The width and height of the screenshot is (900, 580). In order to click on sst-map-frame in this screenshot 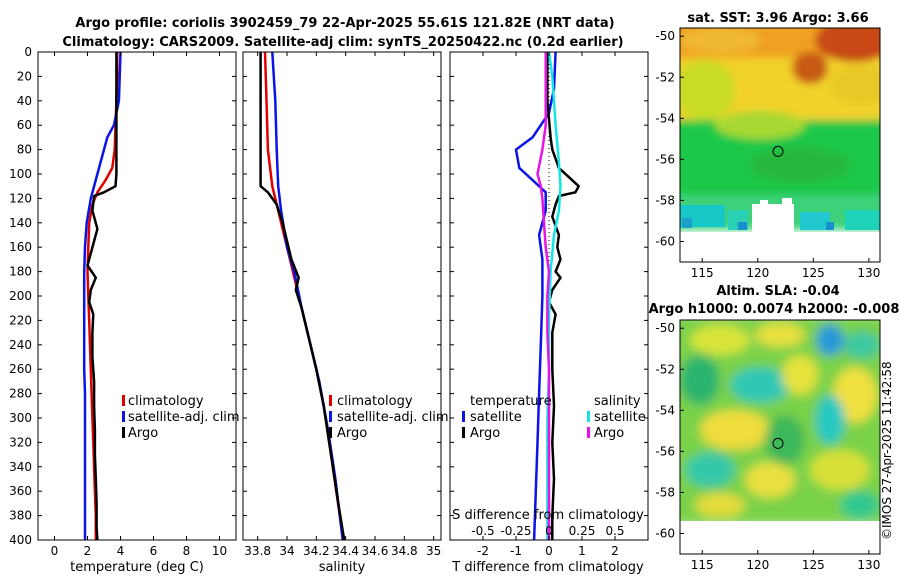, I will do `click(780, 145)`.